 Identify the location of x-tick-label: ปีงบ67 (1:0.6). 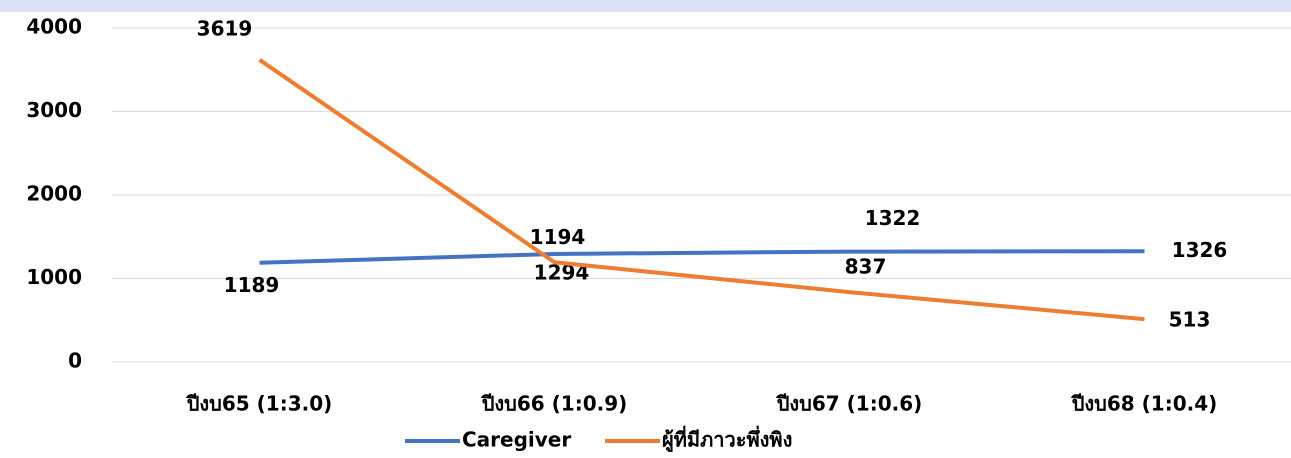
(848, 404).